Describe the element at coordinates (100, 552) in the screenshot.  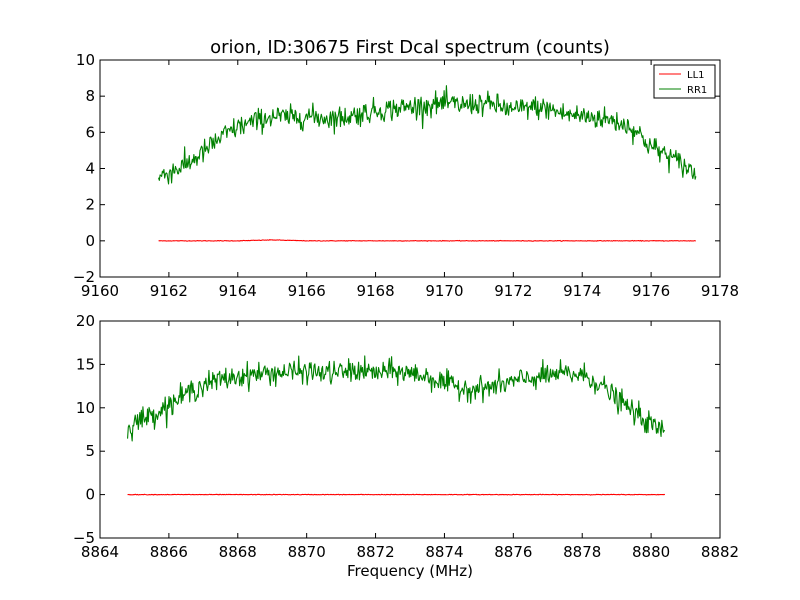
I see `x-tick-label: 8864` at that location.